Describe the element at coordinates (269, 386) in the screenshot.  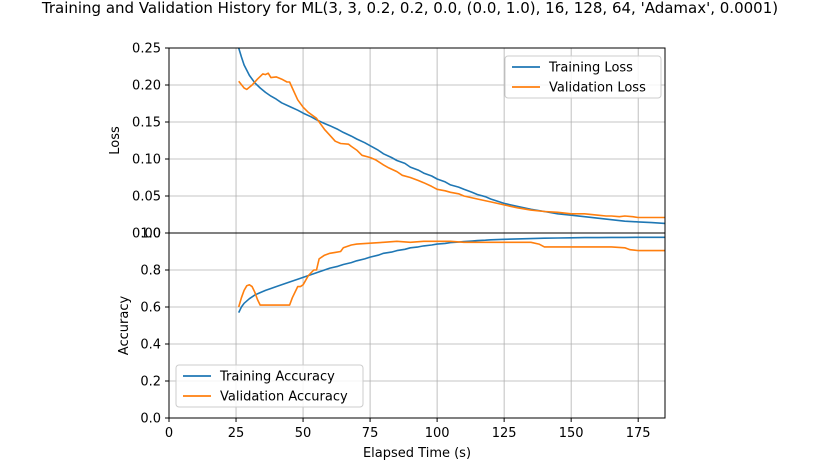
I see `accuracy-legend-box` at that location.